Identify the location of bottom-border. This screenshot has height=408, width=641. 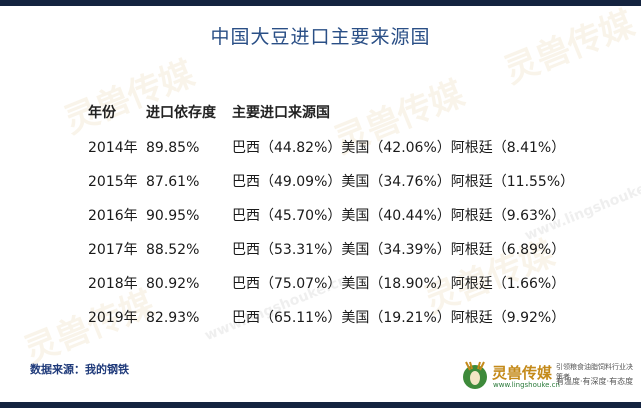
(320, 405).